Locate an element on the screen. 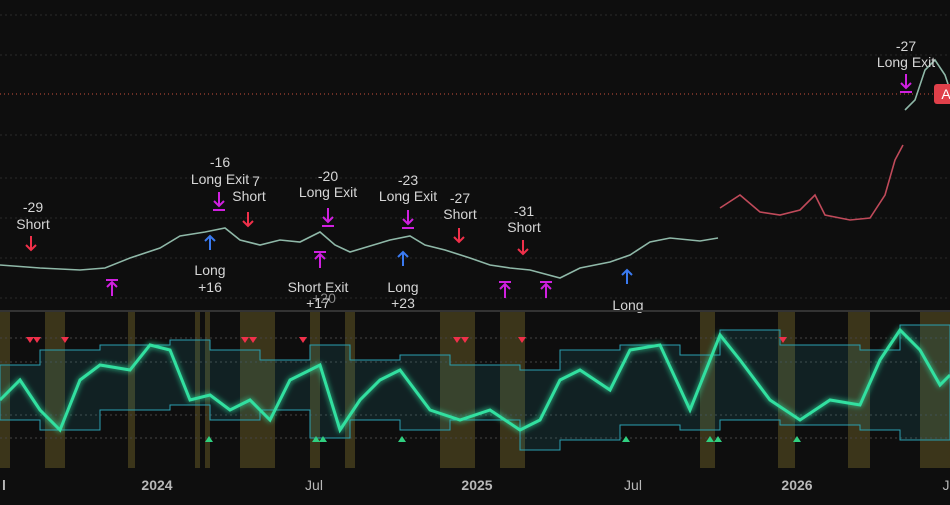 The height and width of the screenshot is (505, 950). x-axis-label: 2024 is located at coordinates (156, 485).